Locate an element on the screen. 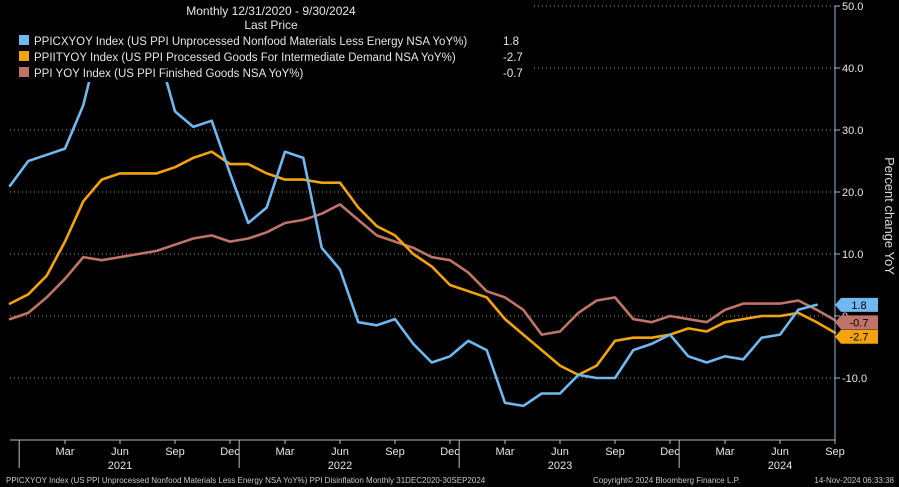 This screenshot has height=487, width=899. last-value-tag: -0.7 is located at coordinates (856, 322).